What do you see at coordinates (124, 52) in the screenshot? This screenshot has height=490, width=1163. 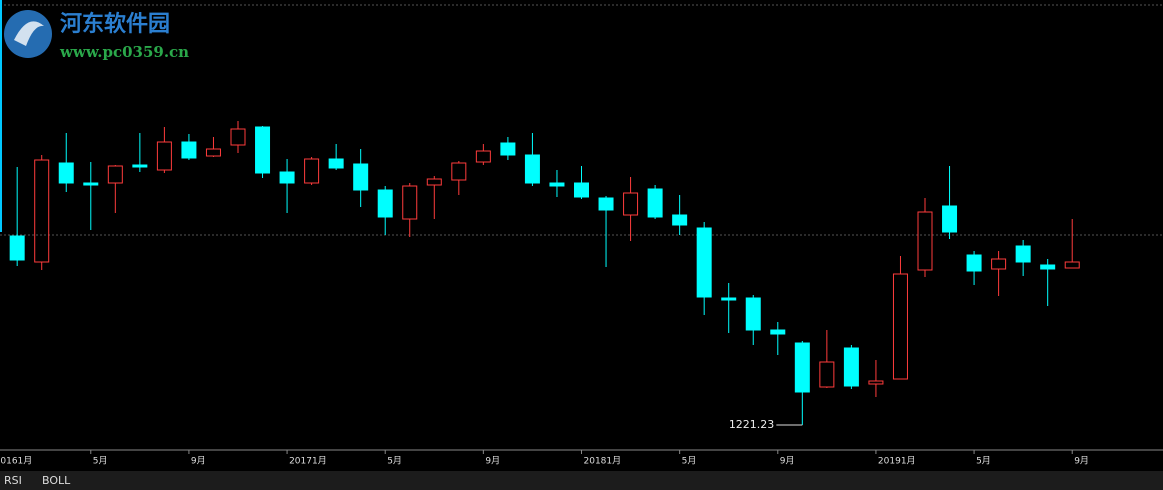 I see `watermark-url: www.pc0359.cn` at bounding box center [124, 52].